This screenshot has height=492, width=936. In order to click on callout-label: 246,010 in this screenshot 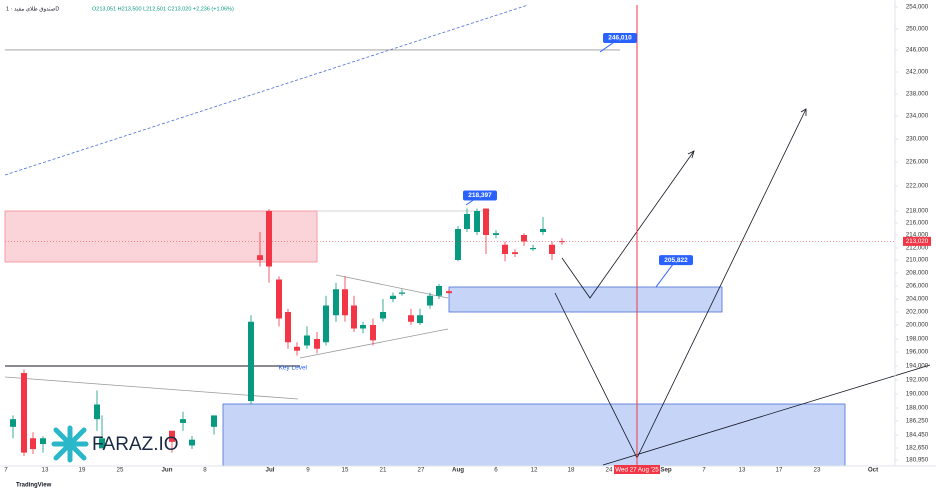, I will do `click(620, 38)`.